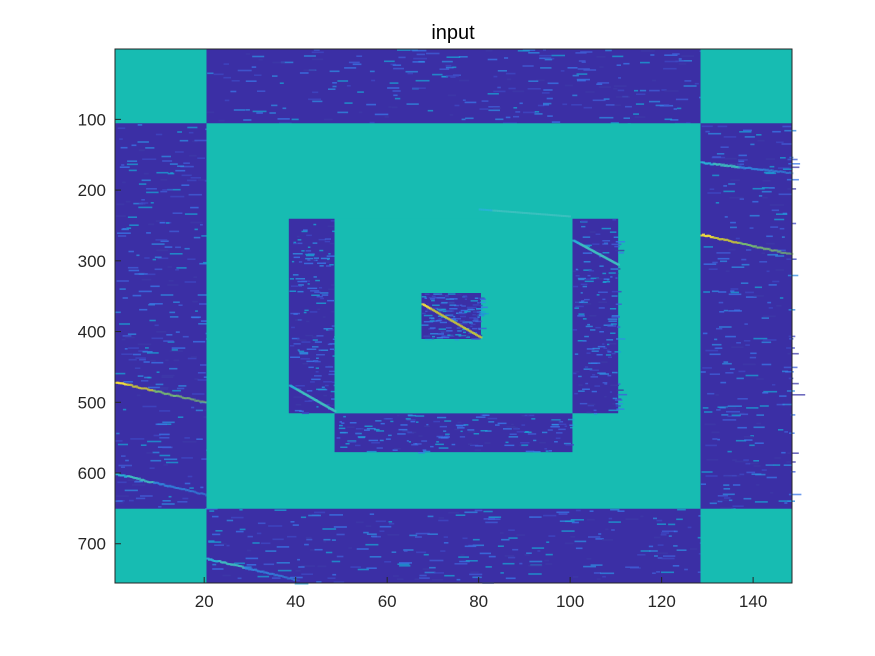  I want to click on heatmap-streak, so click(747, 168).